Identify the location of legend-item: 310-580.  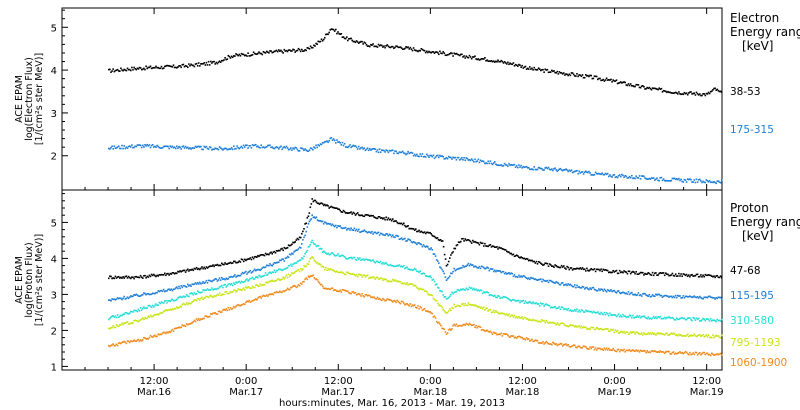
(752, 321).